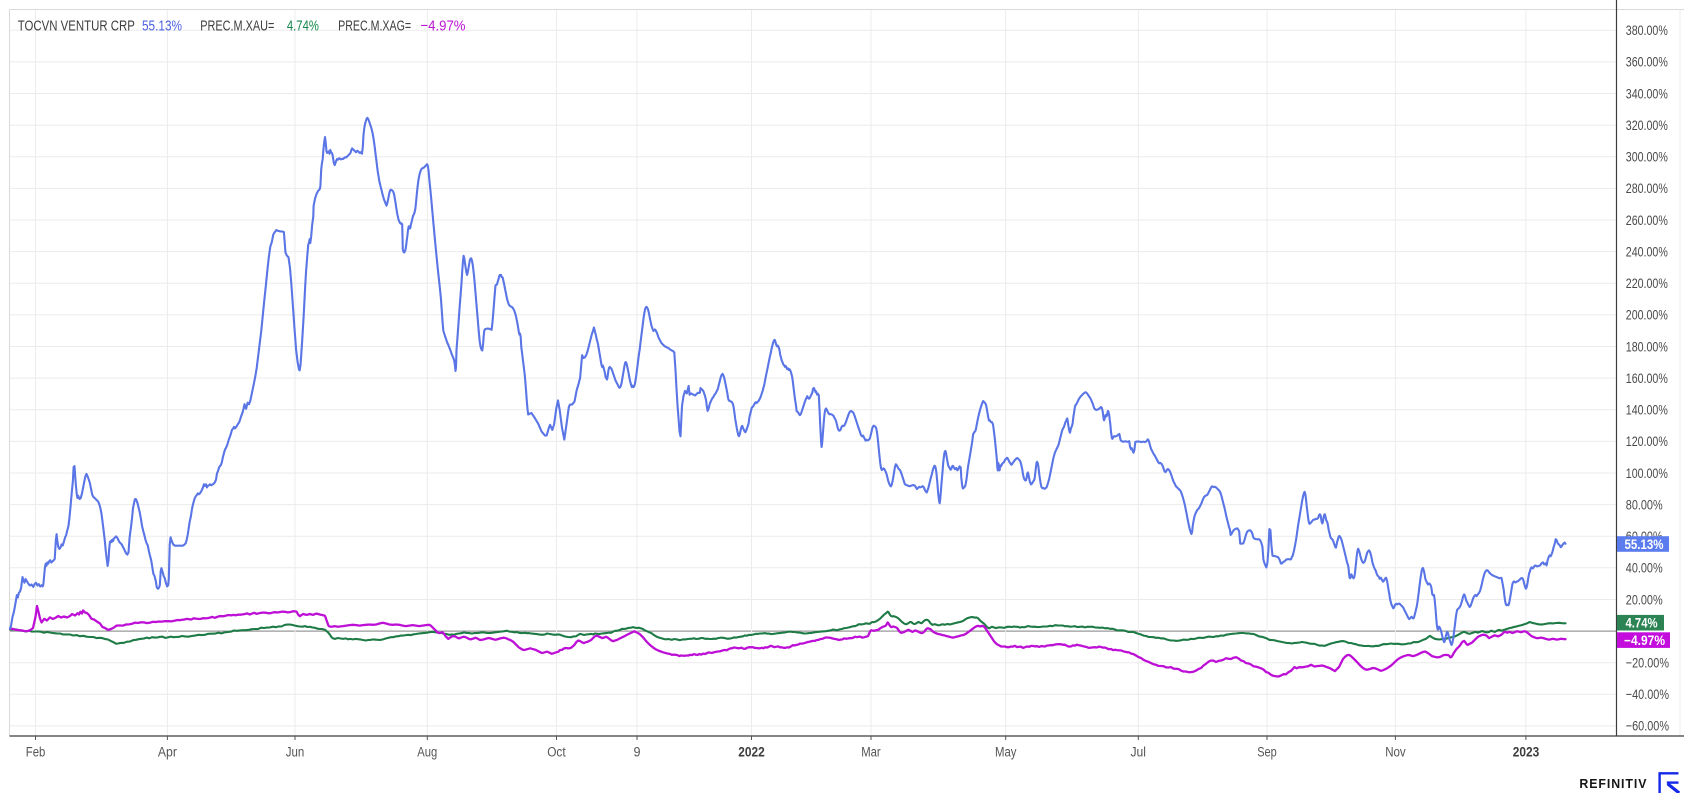 This screenshot has height=798, width=1690. I want to click on svg-text: Jun, so click(295, 753).